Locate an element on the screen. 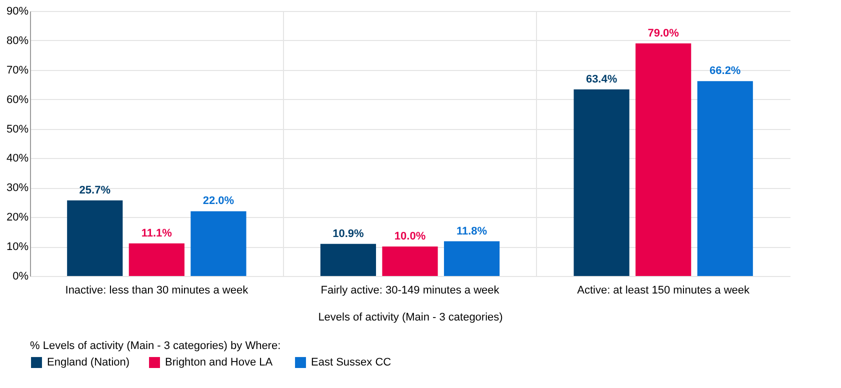  data-label: 66.2% is located at coordinates (725, 71).